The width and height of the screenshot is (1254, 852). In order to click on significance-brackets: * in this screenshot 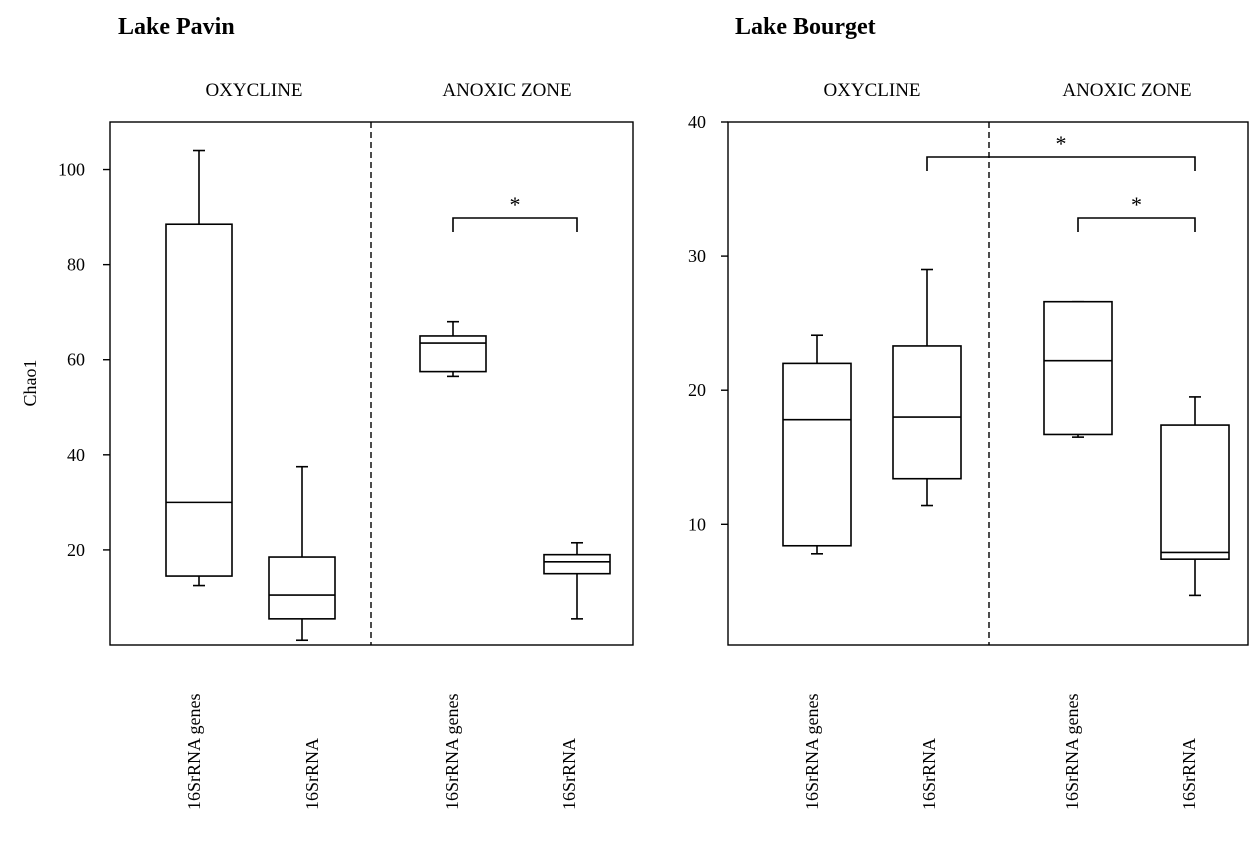, I will do `click(515, 212)`.